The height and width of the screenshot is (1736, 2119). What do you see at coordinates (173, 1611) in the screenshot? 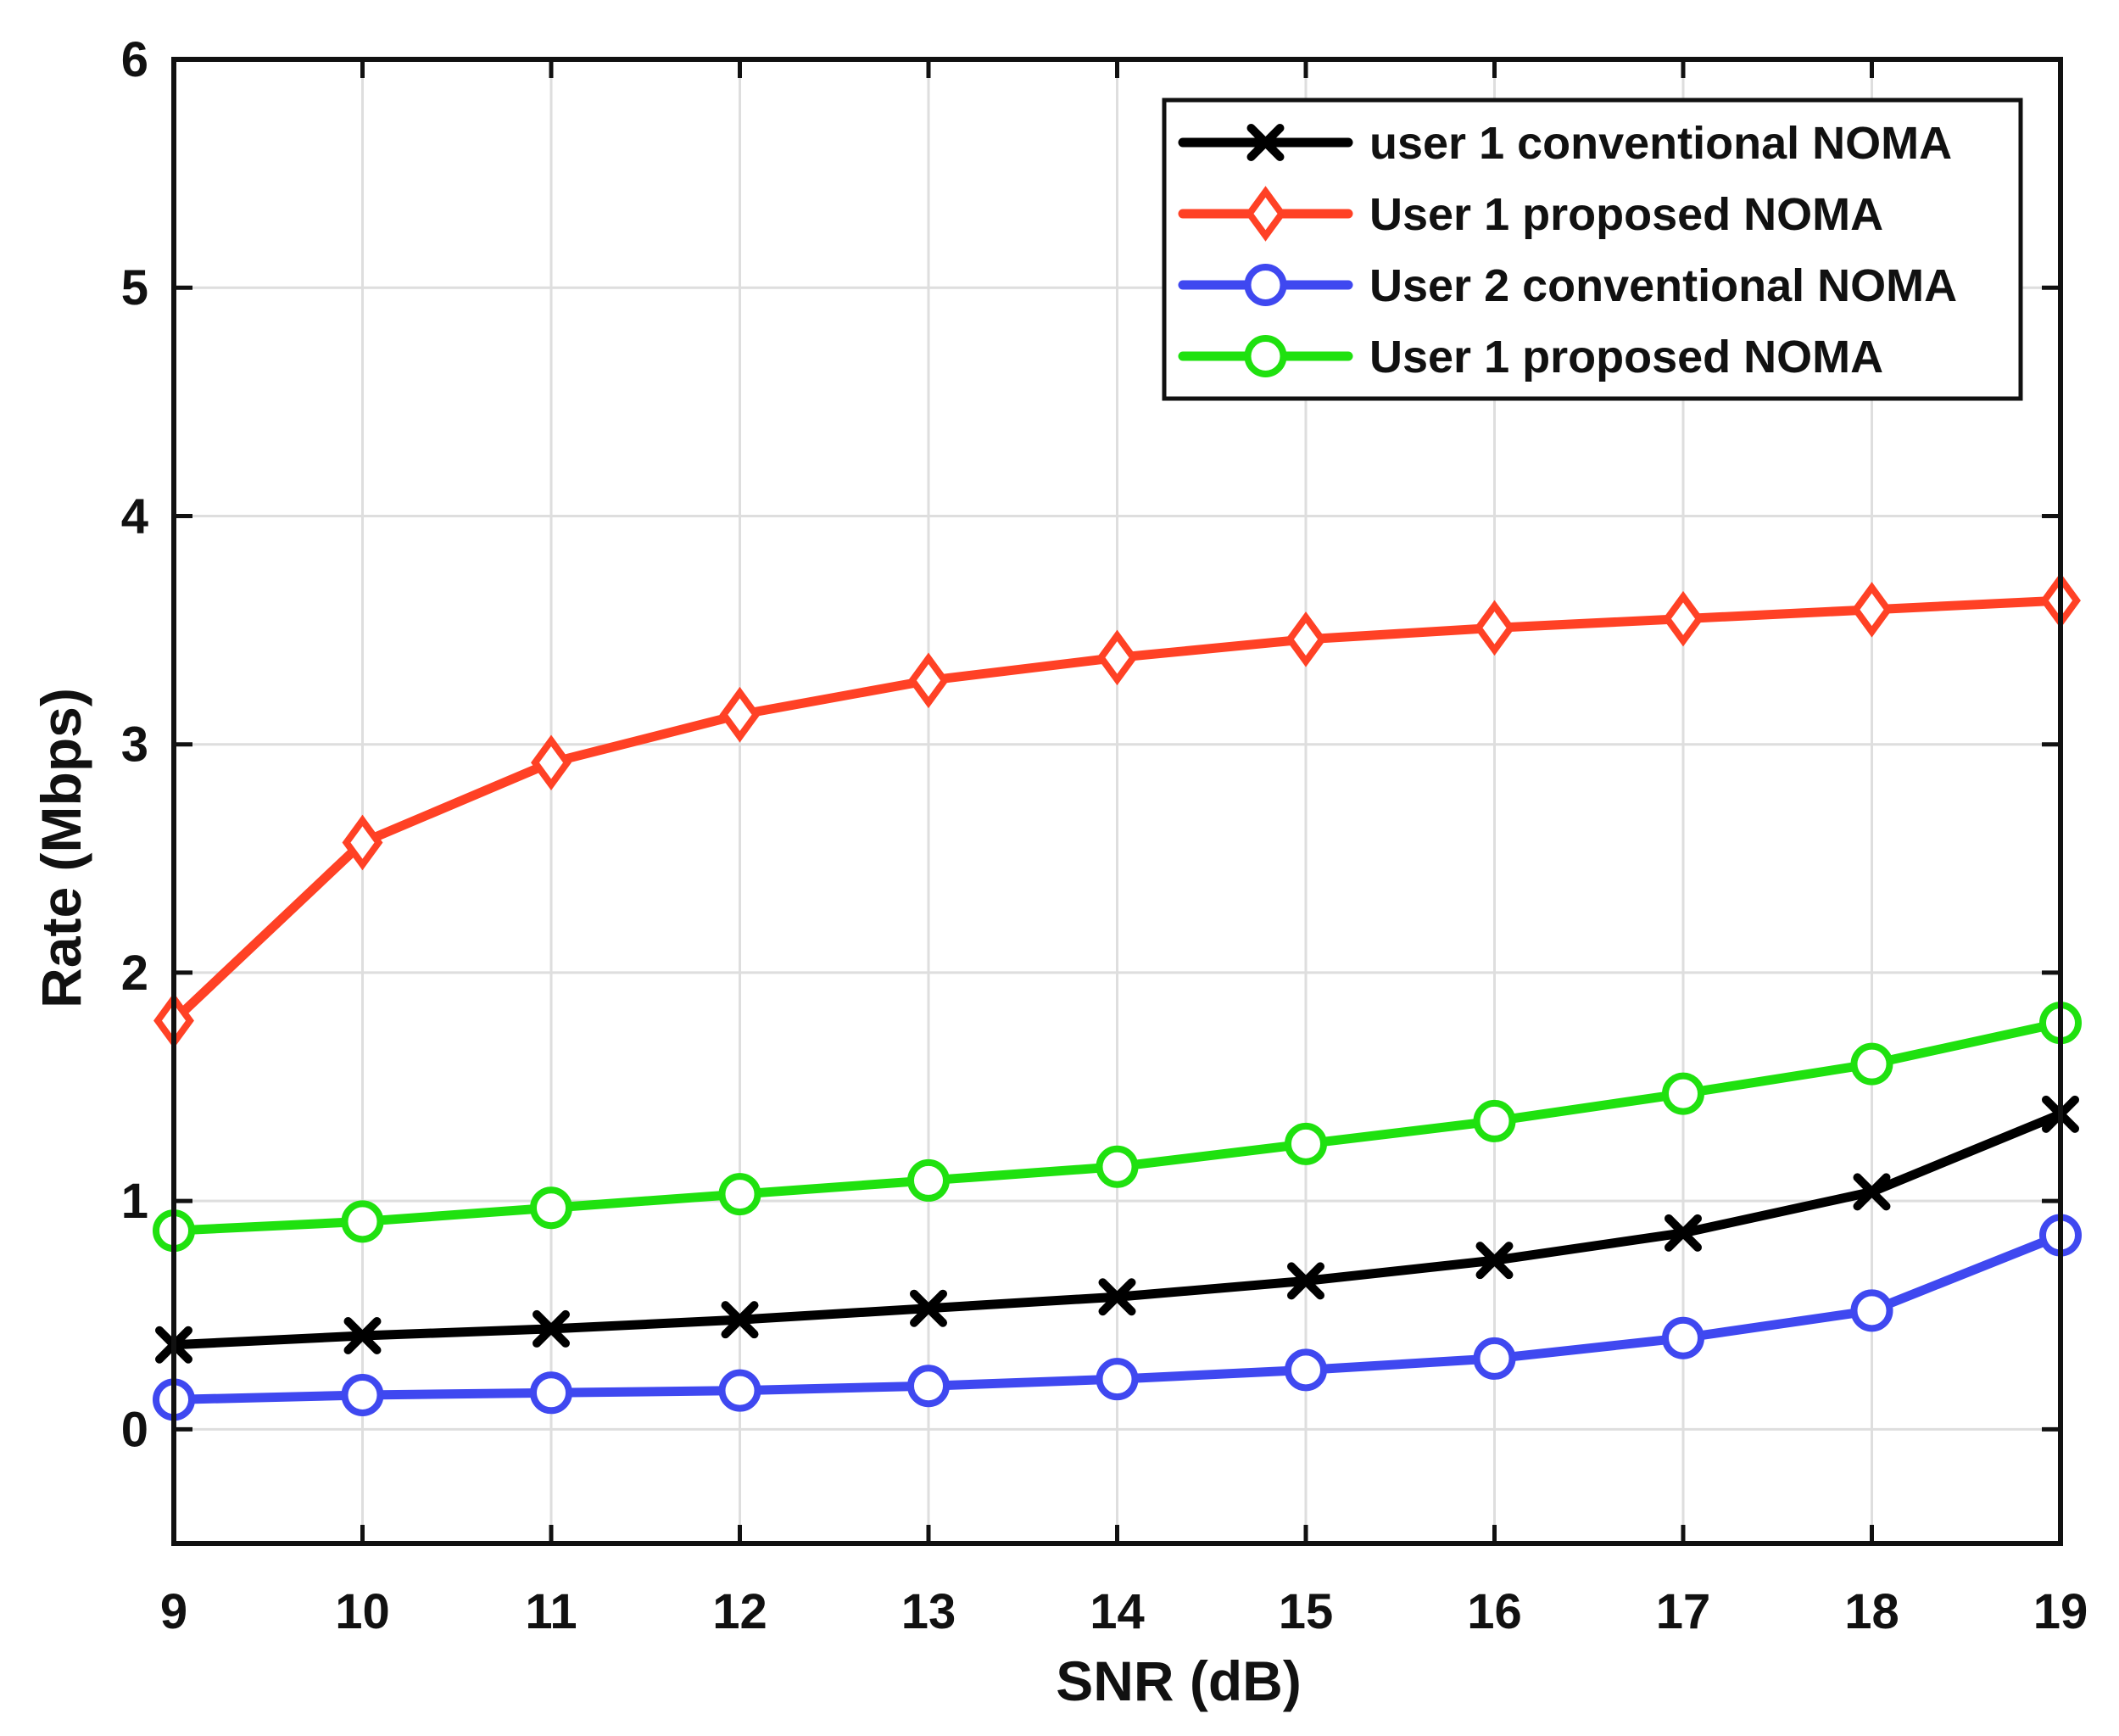
I see `x-tick-label: 9` at bounding box center [173, 1611].